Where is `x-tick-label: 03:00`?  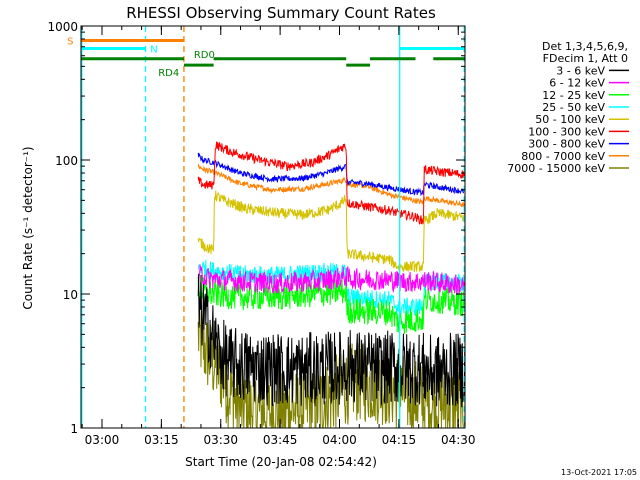
x-tick-label: 03:00 is located at coordinates (102, 440).